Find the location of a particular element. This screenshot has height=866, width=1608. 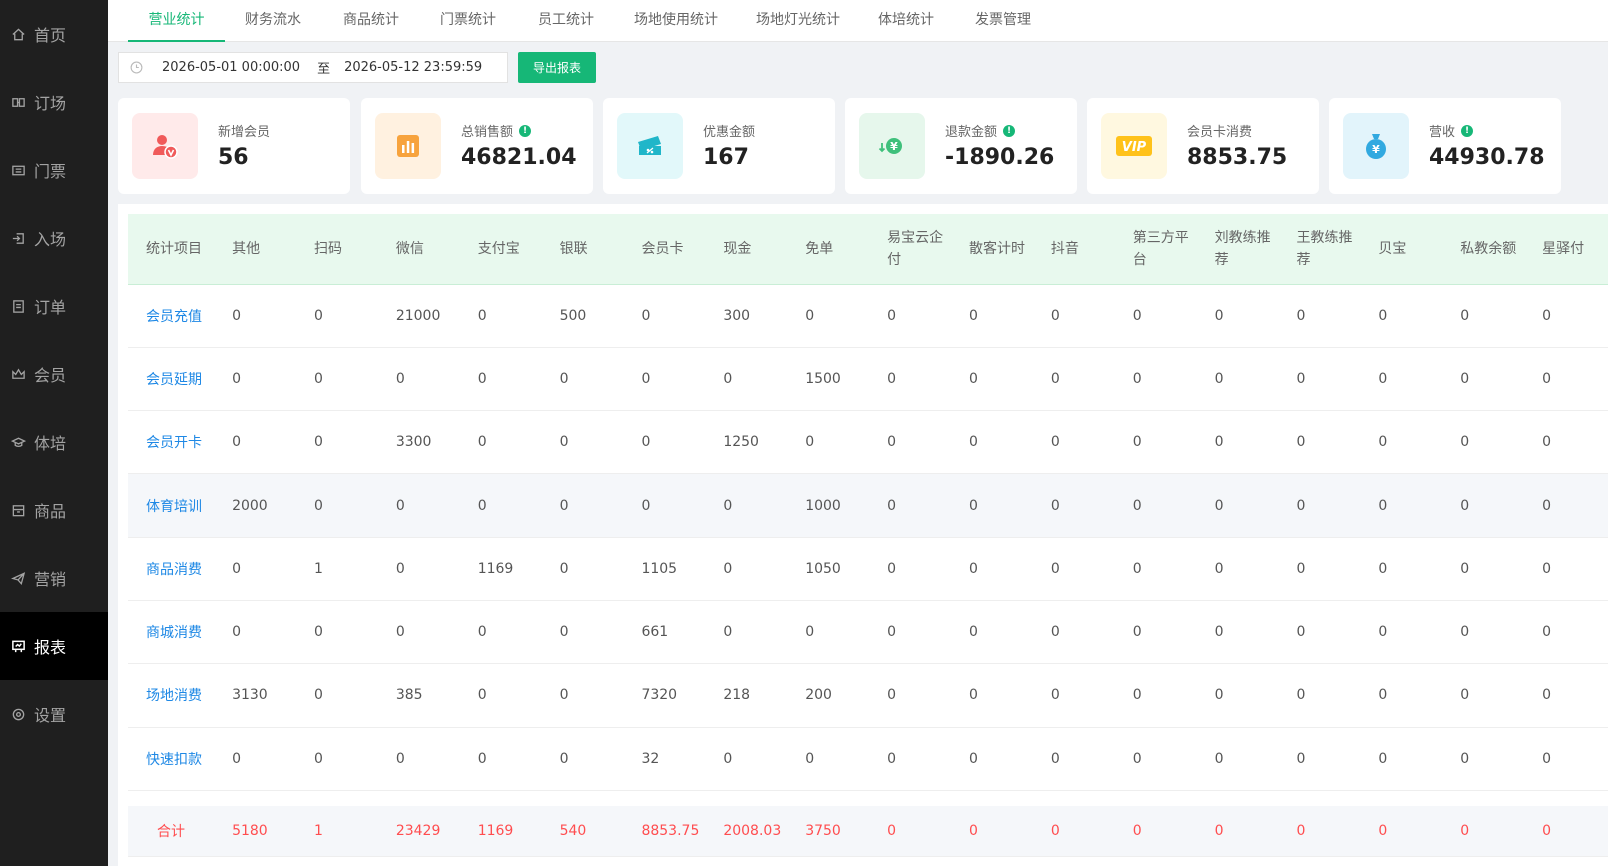

sidebar-item-label: 门票 is located at coordinates (50, 171).